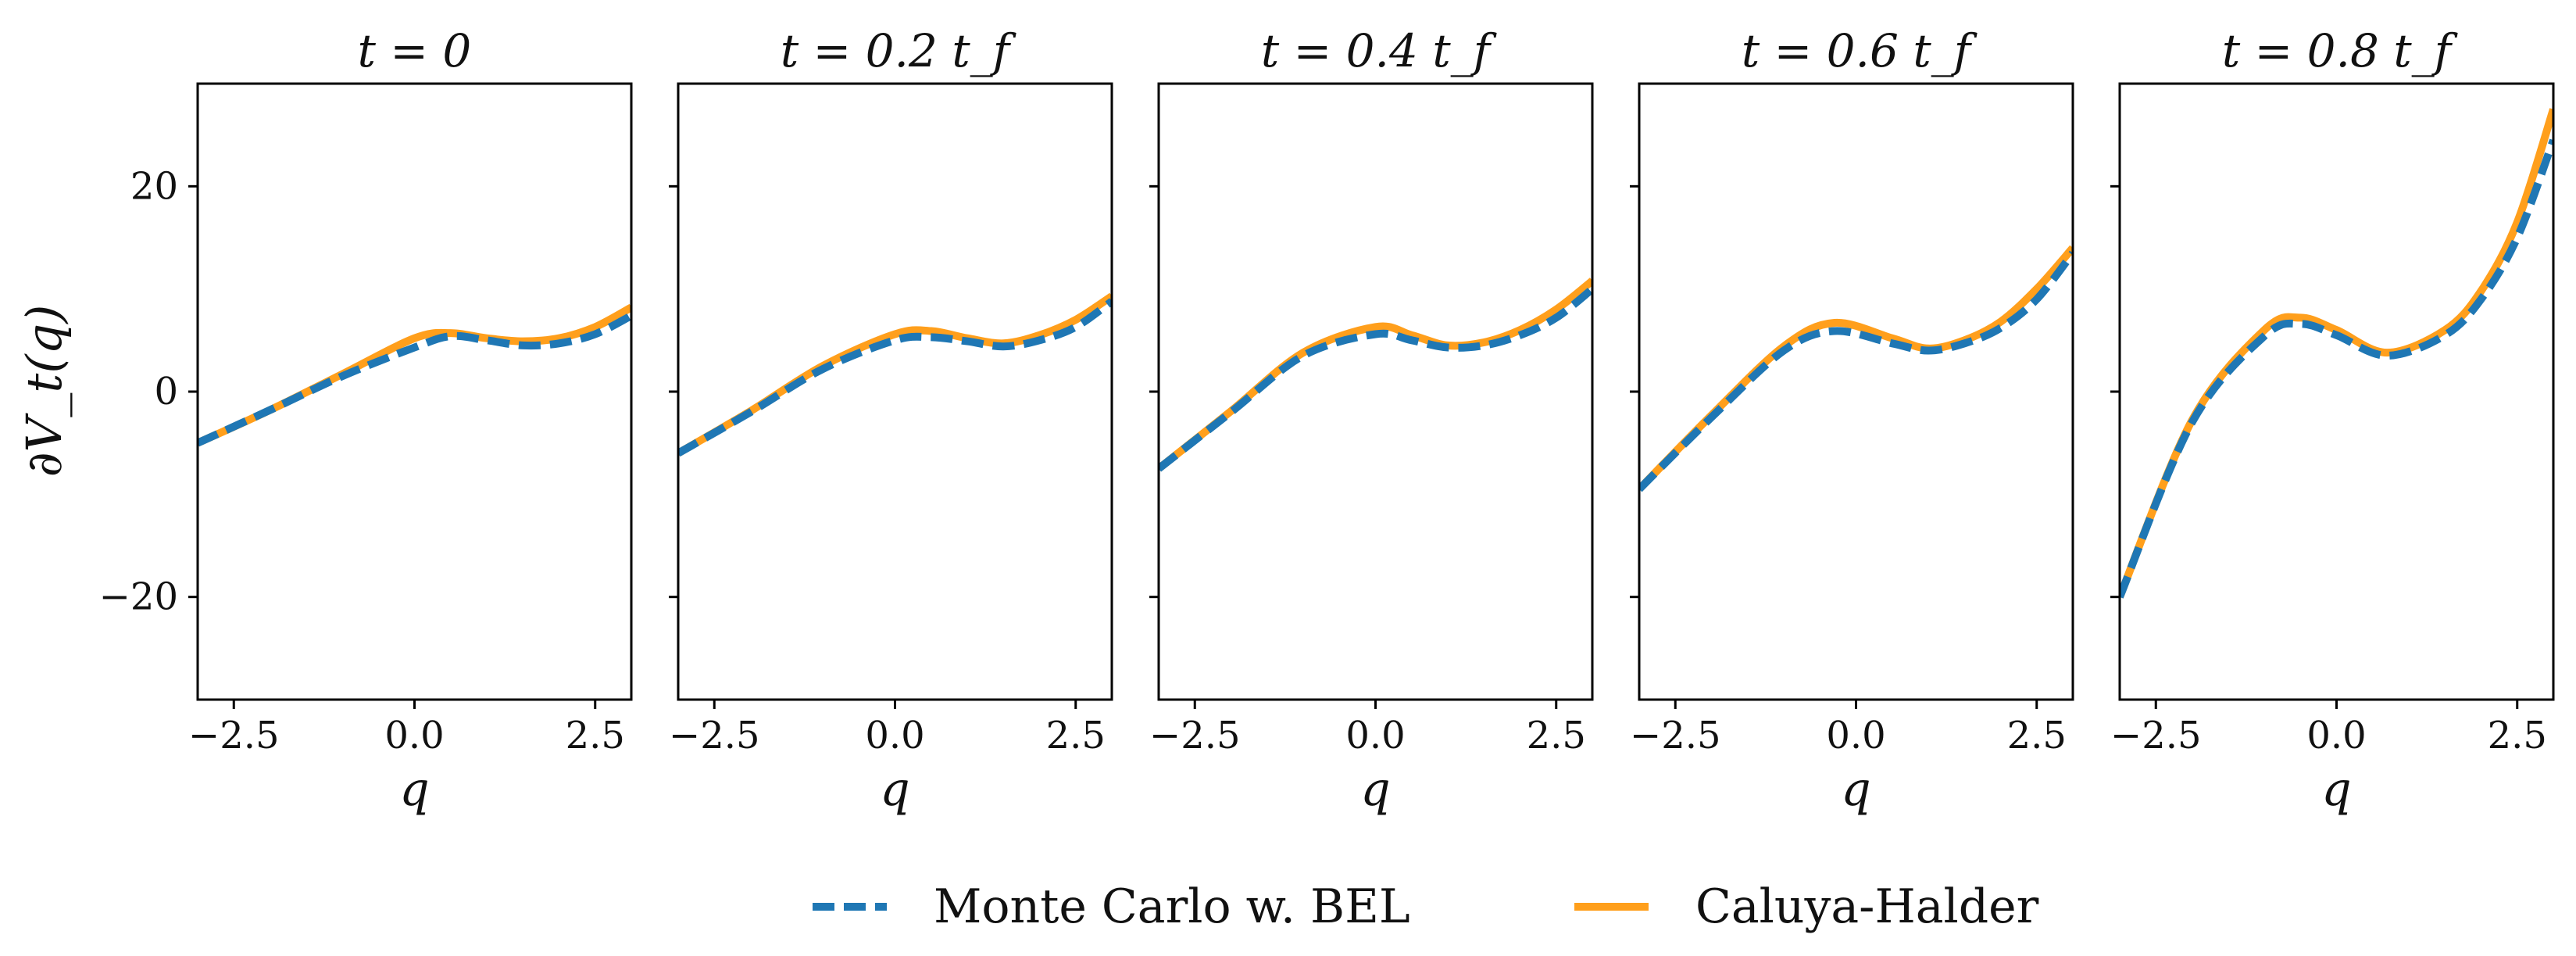 This screenshot has height=956, width=2576. Describe the element at coordinates (1867, 906) in the screenshot. I see `legend-label-caluya-halder: Caluya-Halder` at that location.